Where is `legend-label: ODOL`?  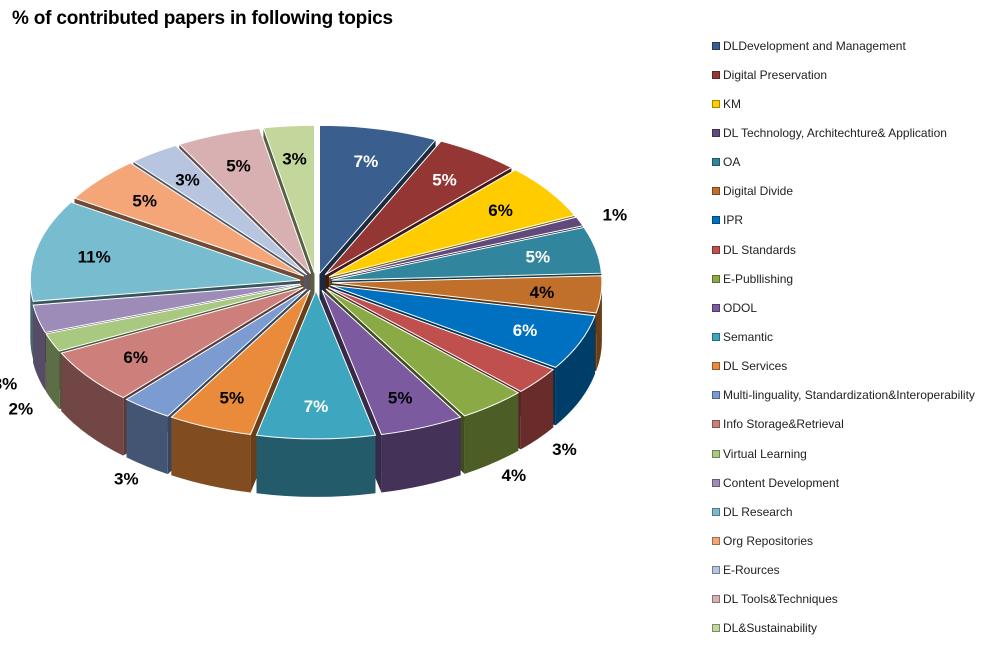
legend-label: ODOL is located at coordinates (740, 307).